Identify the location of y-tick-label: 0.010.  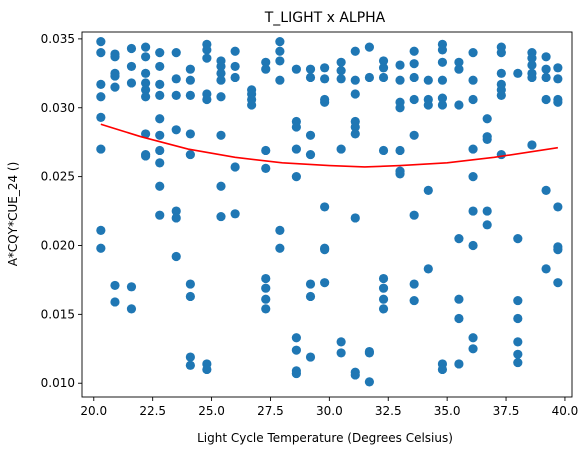
(58, 383).